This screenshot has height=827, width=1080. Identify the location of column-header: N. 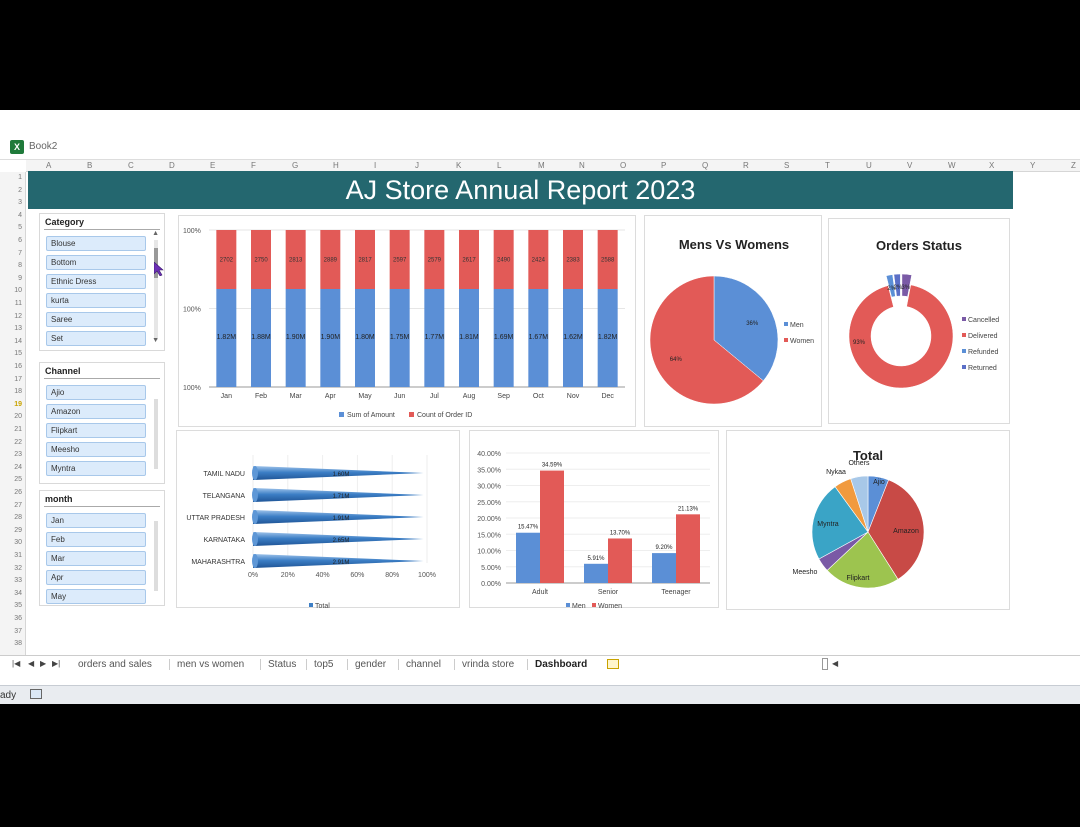
(582, 165).